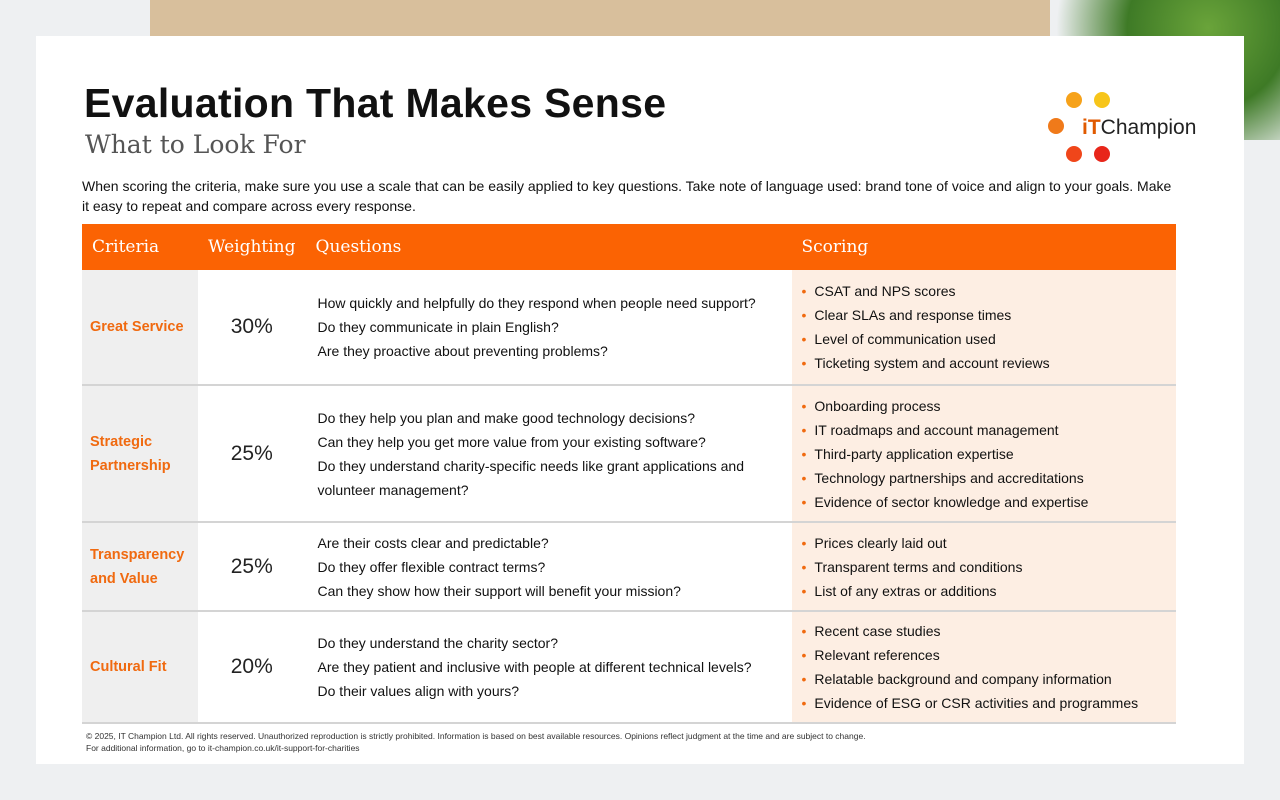 The height and width of the screenshot is (800, 1280). I want to click on logo-arrows-icon, so click(1079, 127).